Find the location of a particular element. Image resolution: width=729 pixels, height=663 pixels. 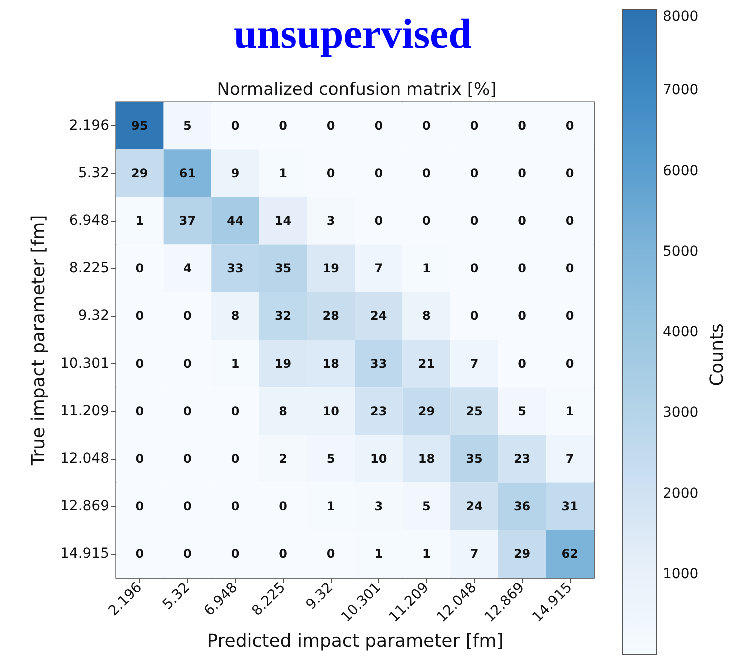

color-bar-label: 6000 is located at coordinates (681, 171).